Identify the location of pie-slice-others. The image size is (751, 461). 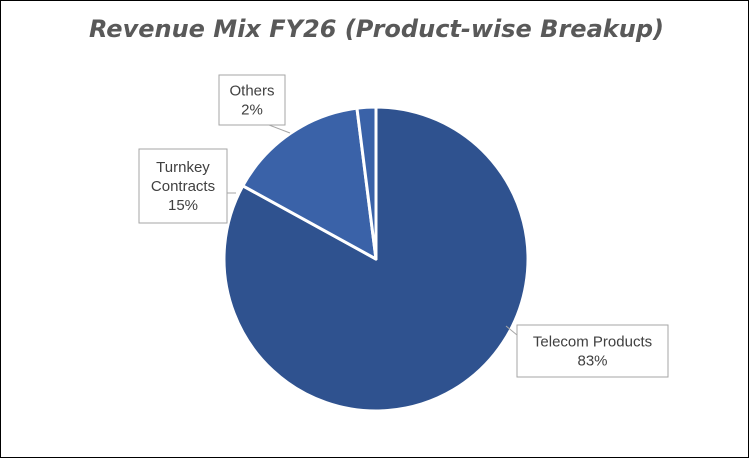
(366, 183).